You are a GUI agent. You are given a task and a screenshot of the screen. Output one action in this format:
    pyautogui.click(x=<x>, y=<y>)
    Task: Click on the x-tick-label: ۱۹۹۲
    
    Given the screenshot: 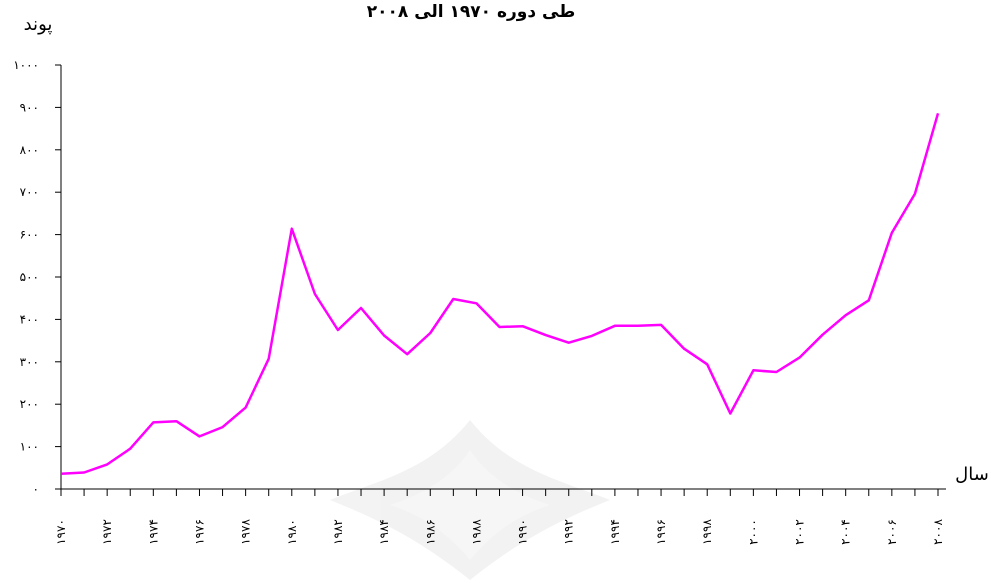 What is the action you would take?
    pyautogui.click(x=569, y=532)
    